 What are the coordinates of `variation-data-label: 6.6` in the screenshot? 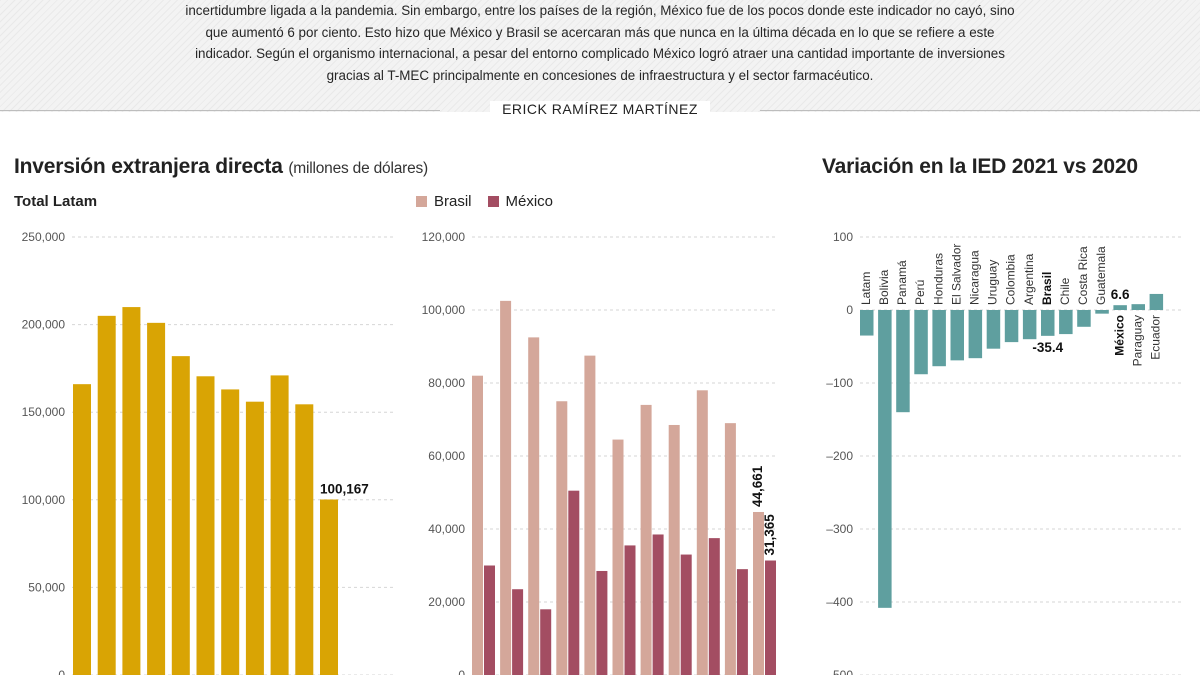 It's located at (1120, 294).